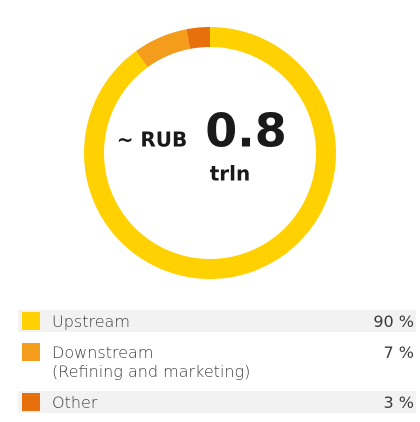 This screenshot has height=422, width=420. Describe the element at coordinates (152, 140) in the screenshot. I see `center-prefix: ~ RUB` at that location.